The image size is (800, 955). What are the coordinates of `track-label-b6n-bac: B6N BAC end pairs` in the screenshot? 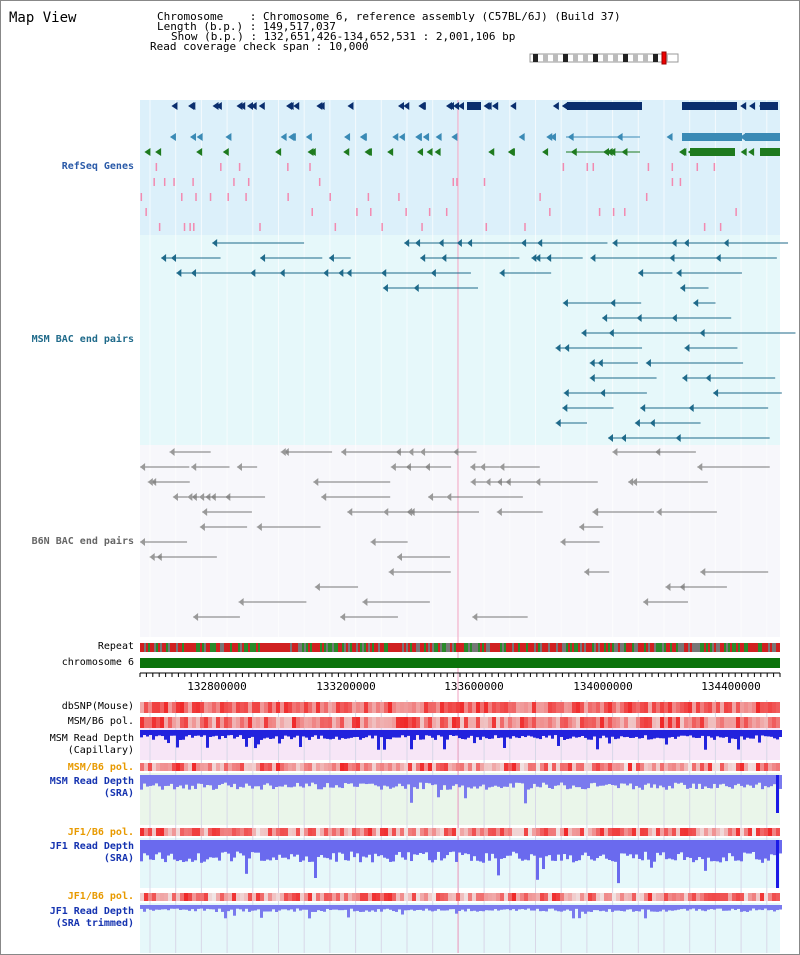 It's located at (82, 541).